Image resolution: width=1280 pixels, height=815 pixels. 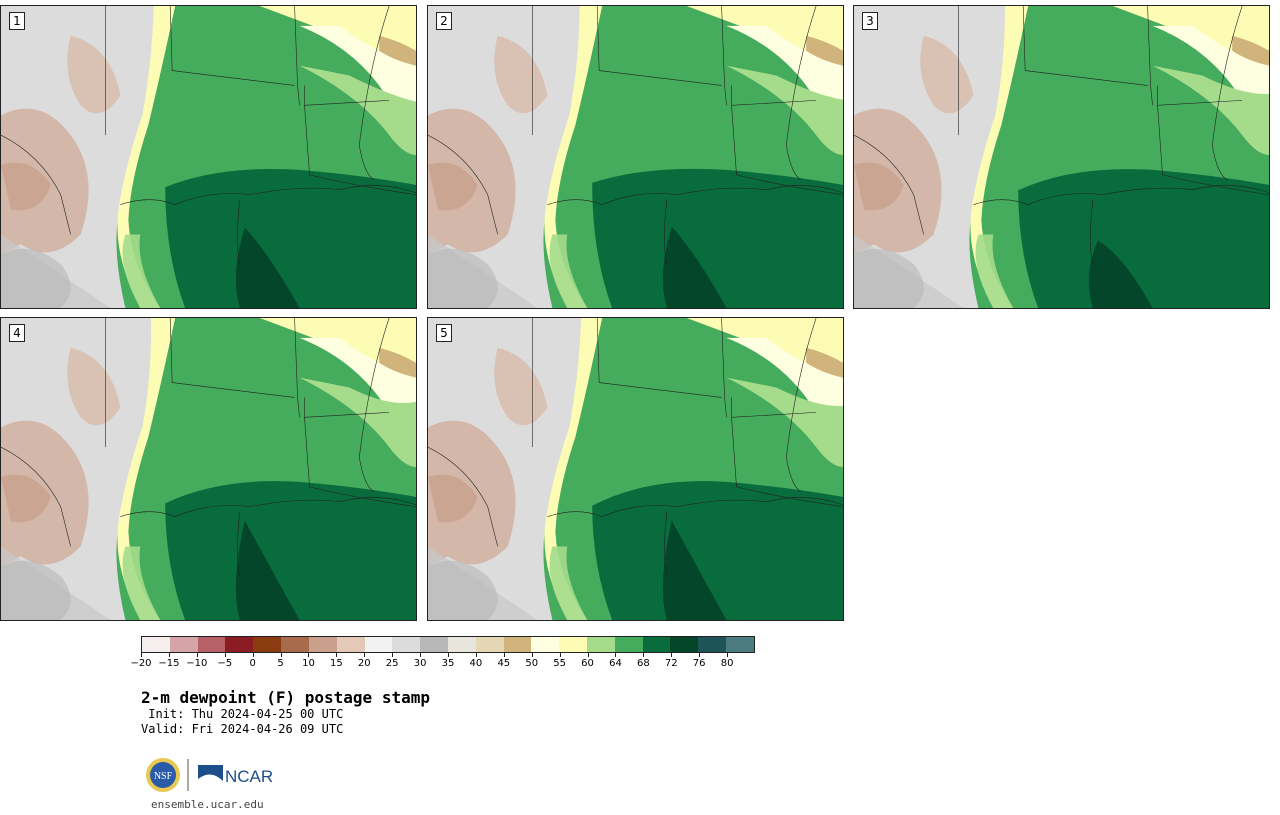 I want to click on website-url: ensemble.ucar.edu, so click(x=207, y=804).